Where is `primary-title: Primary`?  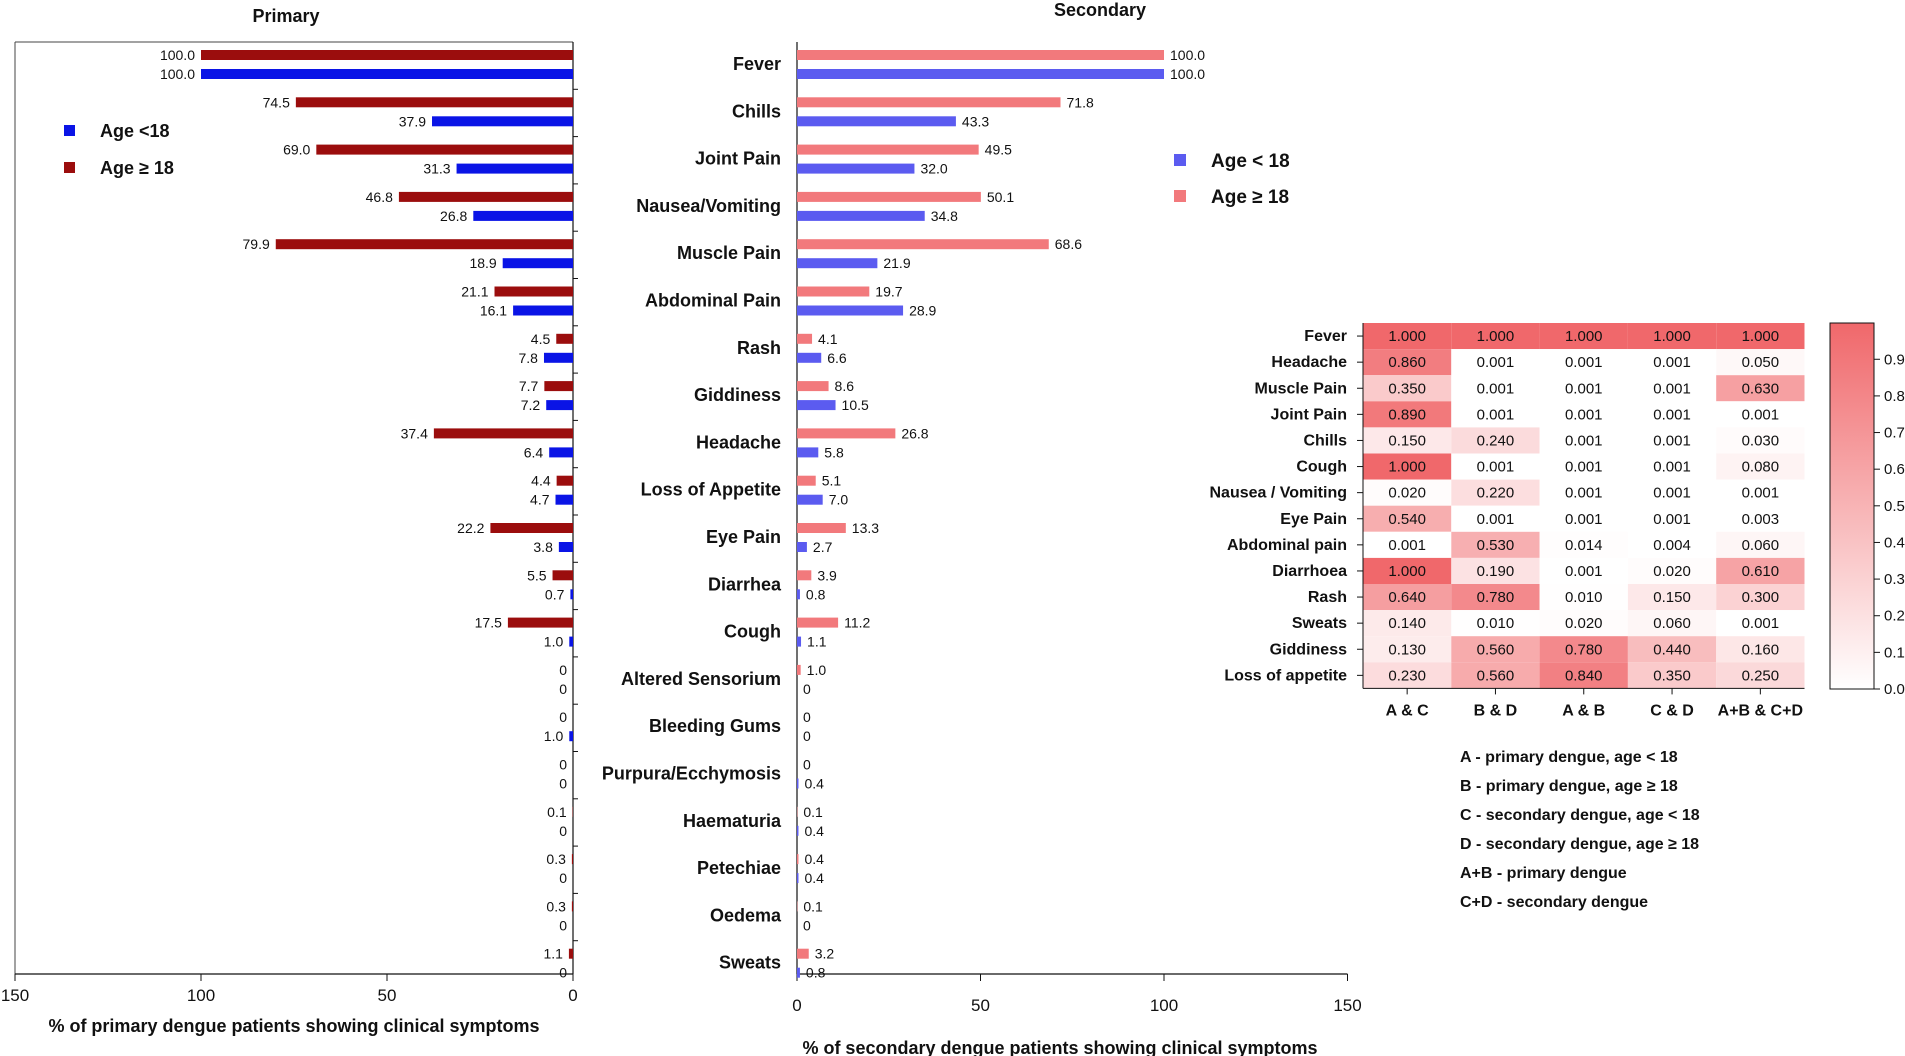 primary-title: Primary is located at coordinates (285, 16).